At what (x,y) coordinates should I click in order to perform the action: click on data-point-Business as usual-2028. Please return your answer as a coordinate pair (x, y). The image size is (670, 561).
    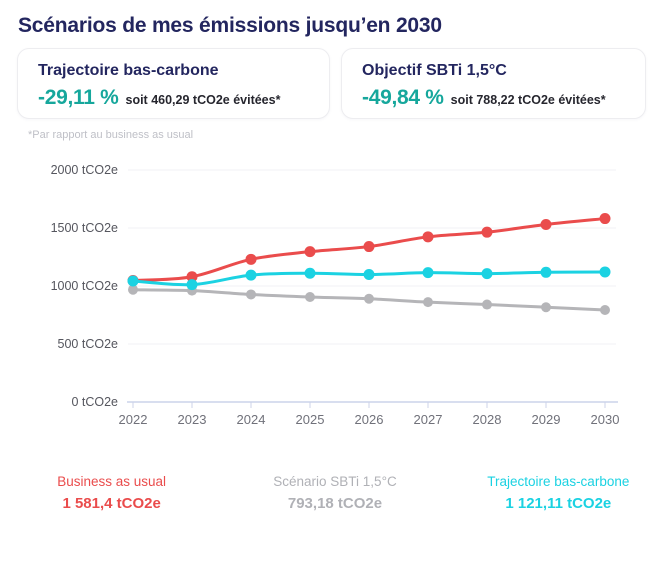
    Looking at the image, I should click on (487, 232).